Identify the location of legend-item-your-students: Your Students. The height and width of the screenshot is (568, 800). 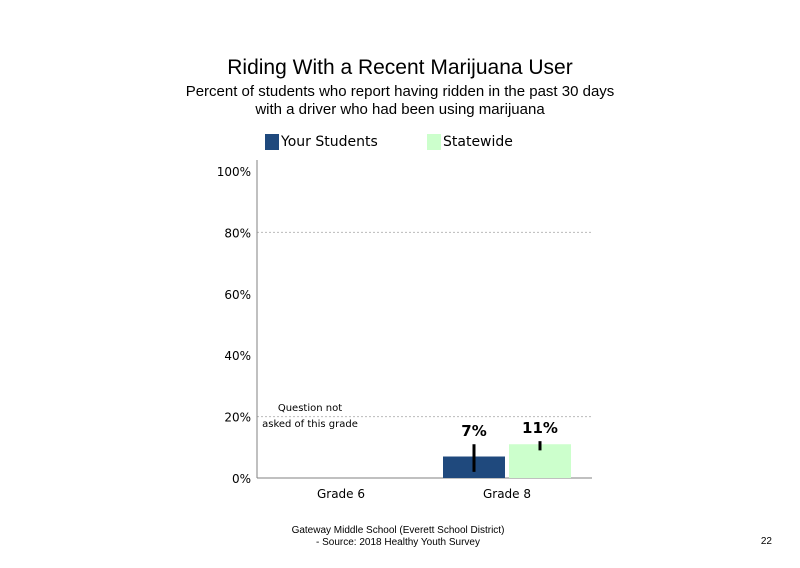
(321, 142).